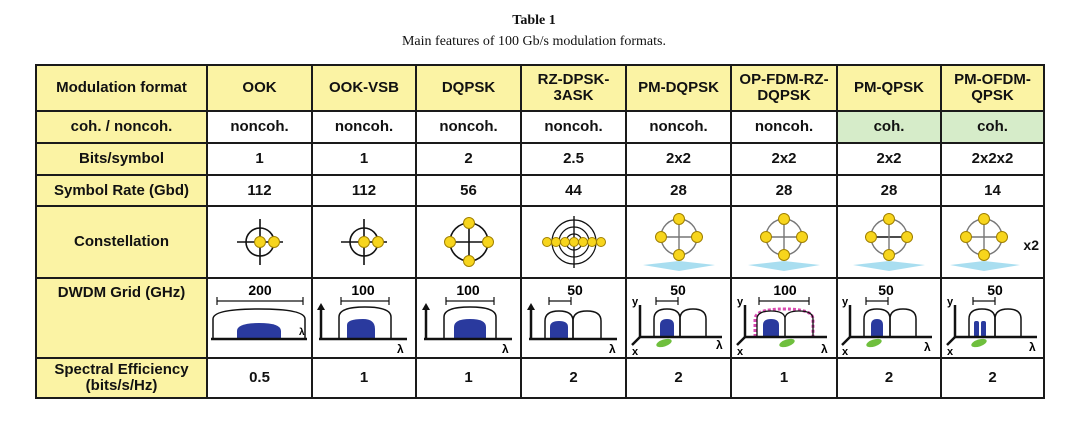  What do you see at coordinates (889, 88) in the screenshot?
I see `format-header: PM-QPSK` at bounding box center [889, 88].